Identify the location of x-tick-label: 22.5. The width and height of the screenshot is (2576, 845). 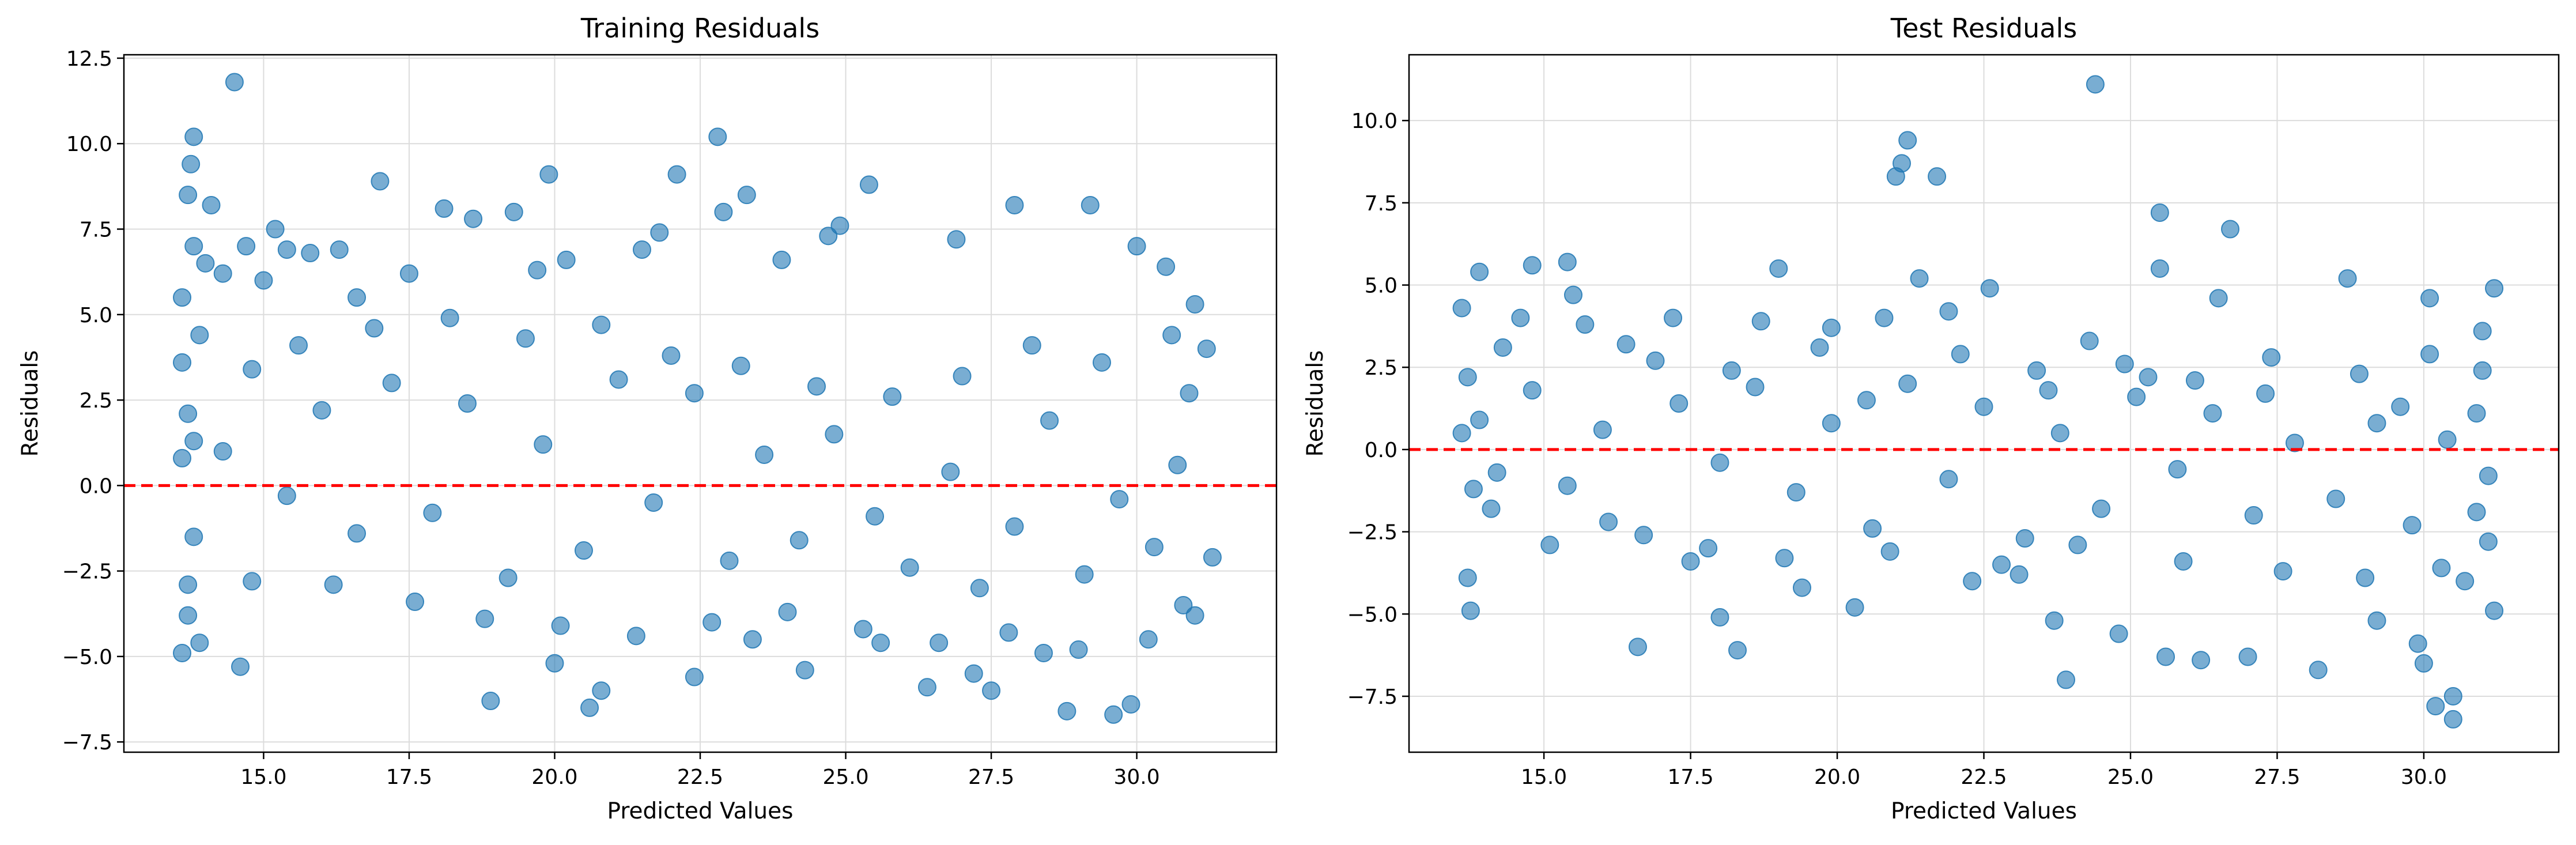
(1984, 777).